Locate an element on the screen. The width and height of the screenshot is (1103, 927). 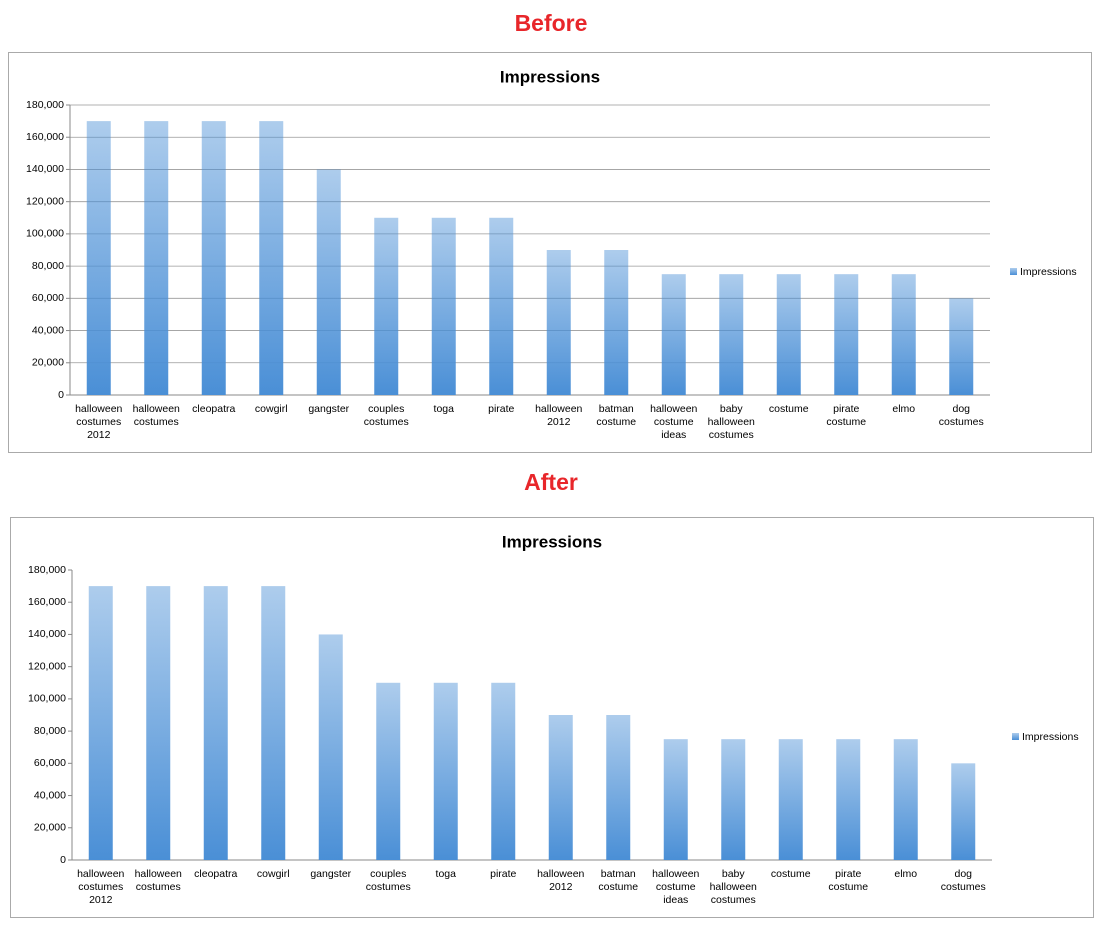
x-label-box: halloween costumes is located at coordinates (158, 880).